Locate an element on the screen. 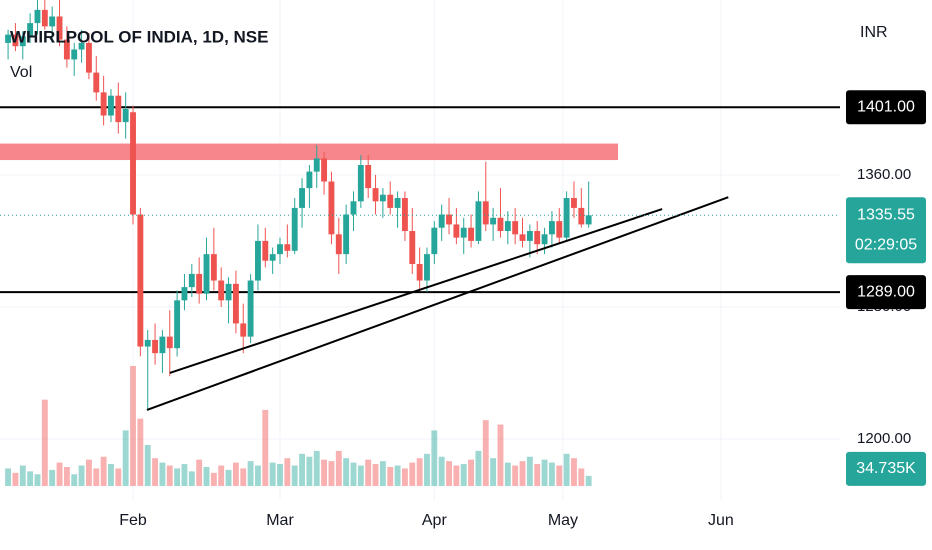 The width and height of the screenshot is (932, 550). volume-box is located at coordinates (886, 468).